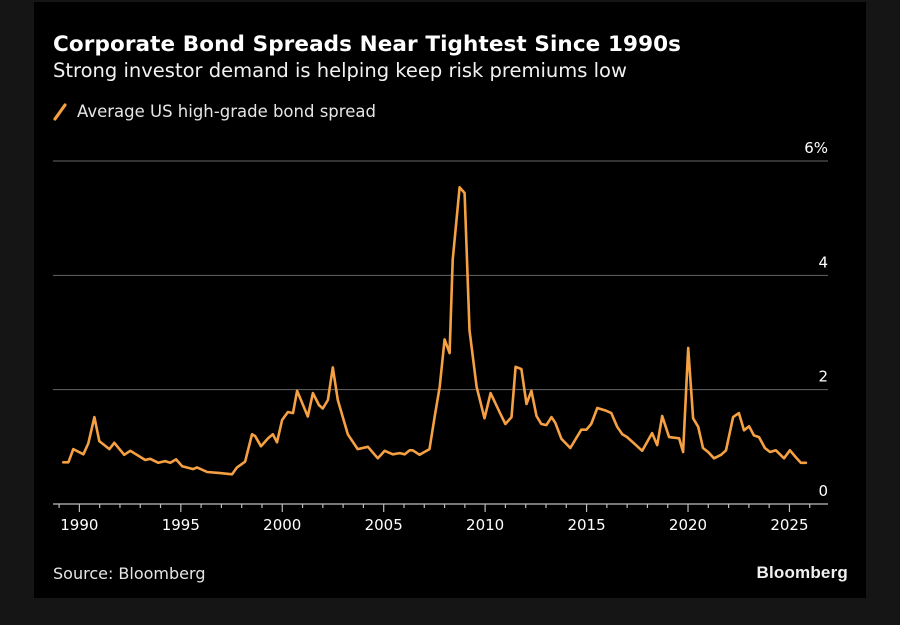 The width and height of the screenshot is (900, 625). I want to click on y-axis-labels: 0 2 4 6%, so click(816, 319).